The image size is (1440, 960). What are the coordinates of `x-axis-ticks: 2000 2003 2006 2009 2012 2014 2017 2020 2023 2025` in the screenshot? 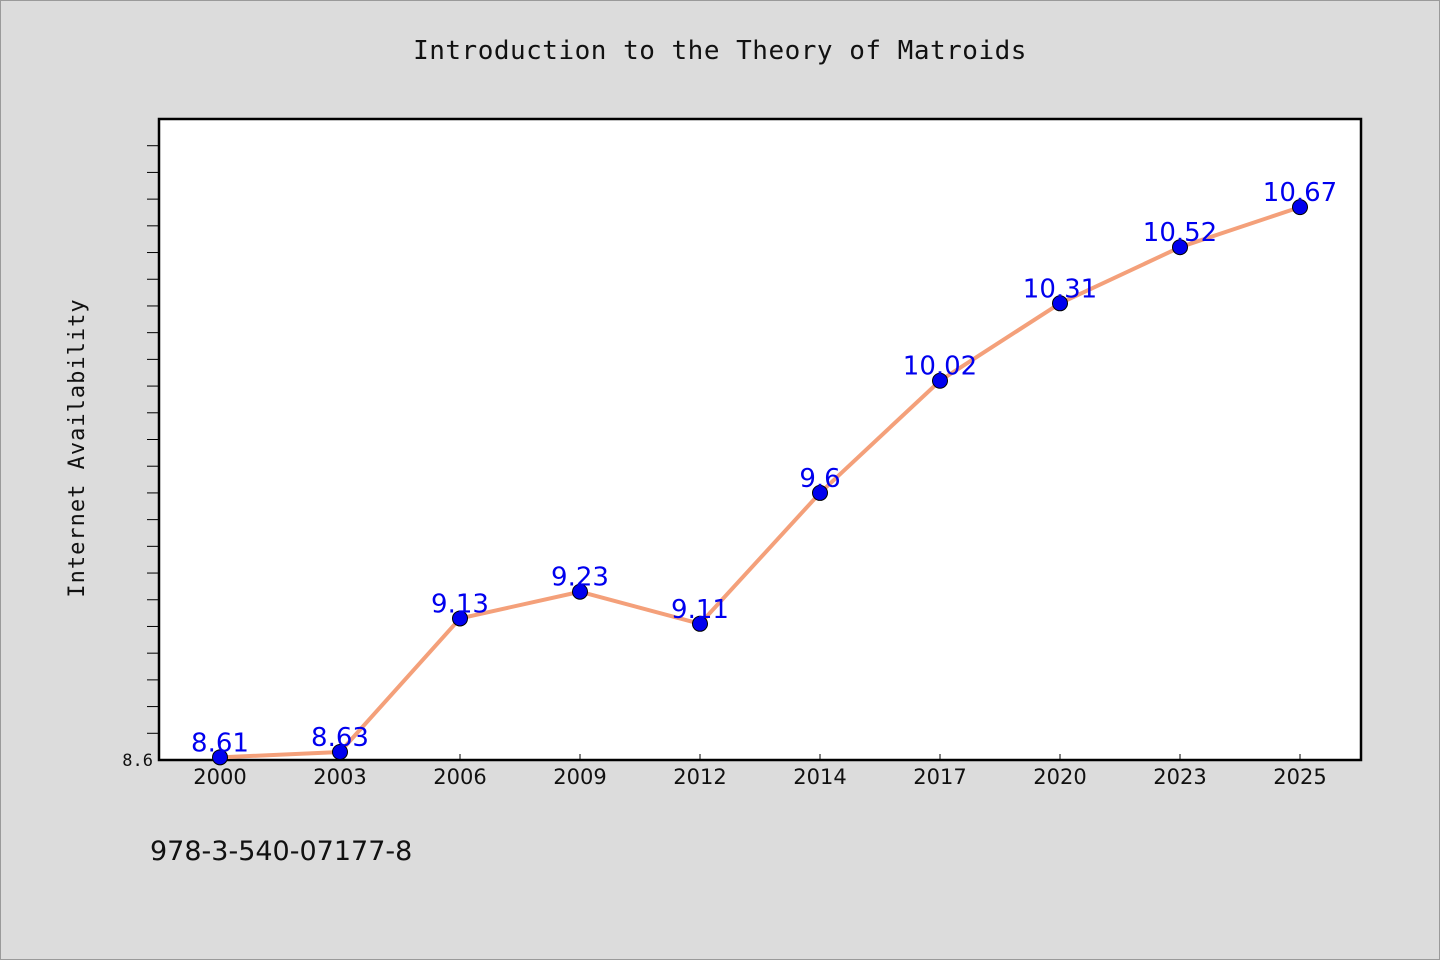 It's located at (760, 771).